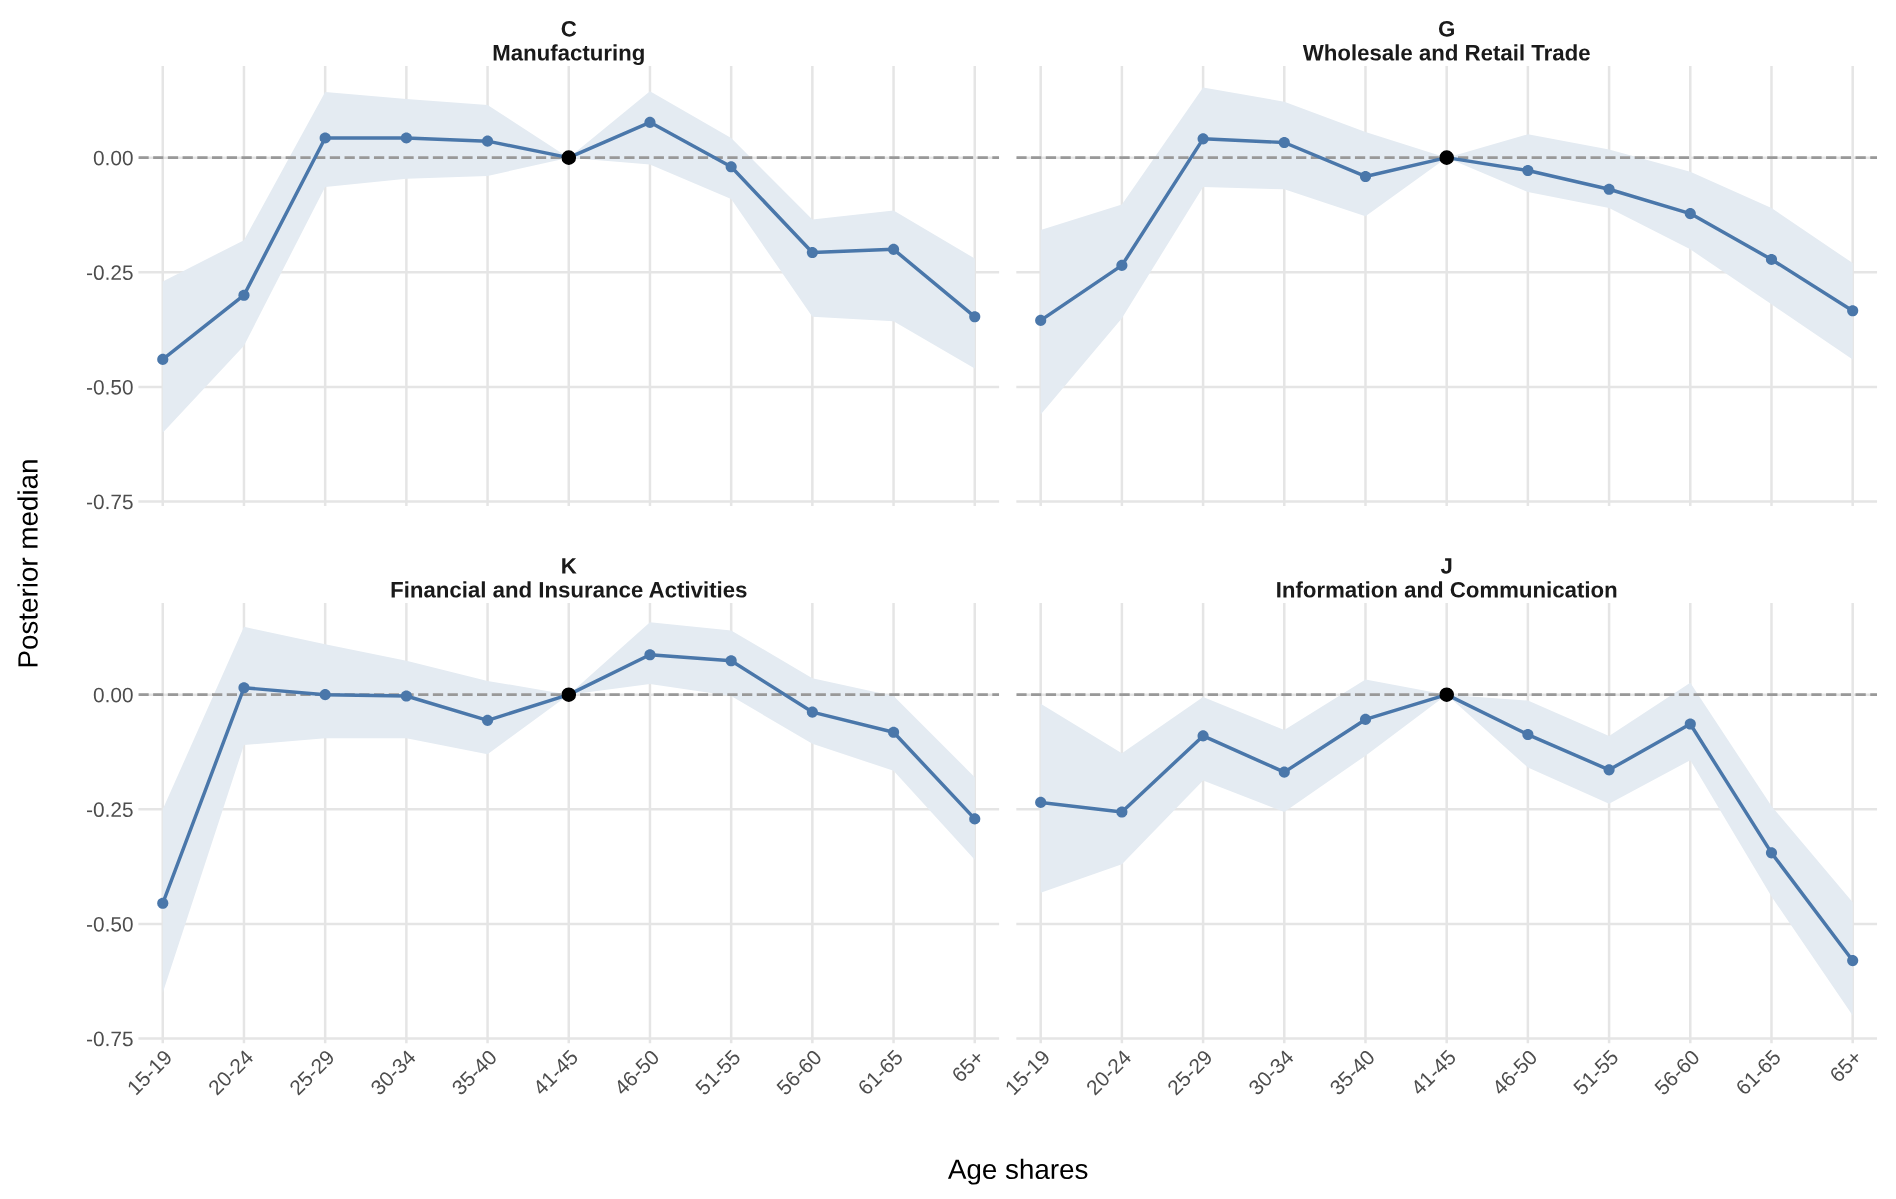 The image size is (1896, 1199). What do you see at coordinates (1017, 1171) in the screenshot?
I see `x-axis-title: Age shares` at bounding box center [1017, 1171].